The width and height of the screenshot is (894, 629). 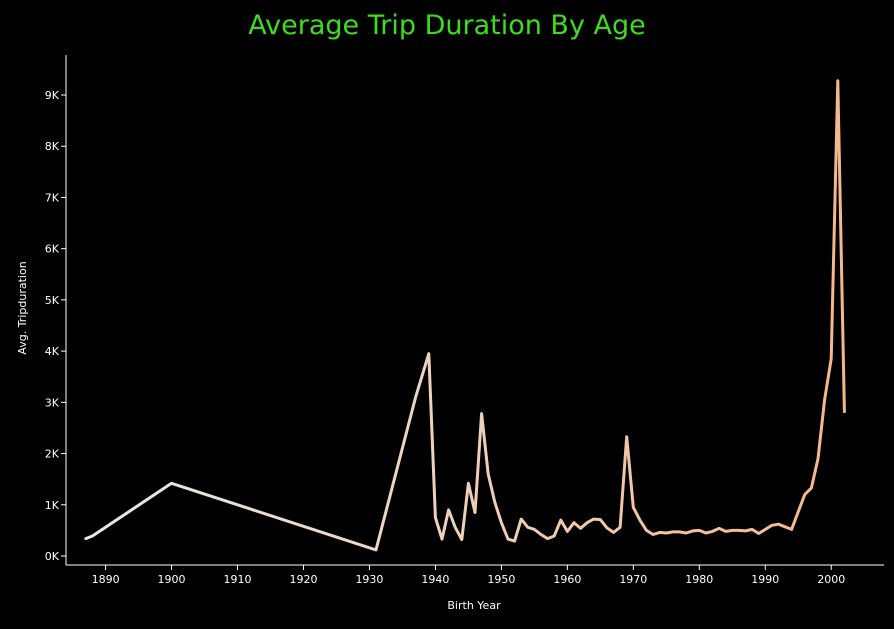 I want to click on y-tick-label: 2K, so click(x=52, y=454).